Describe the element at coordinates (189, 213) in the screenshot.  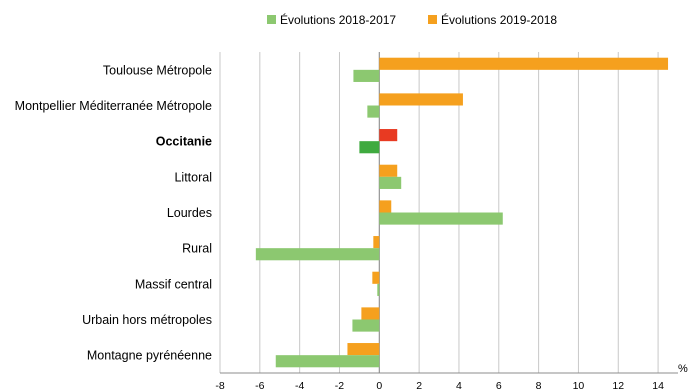
I see `category-label-lourdes: Lourdes` at that location.